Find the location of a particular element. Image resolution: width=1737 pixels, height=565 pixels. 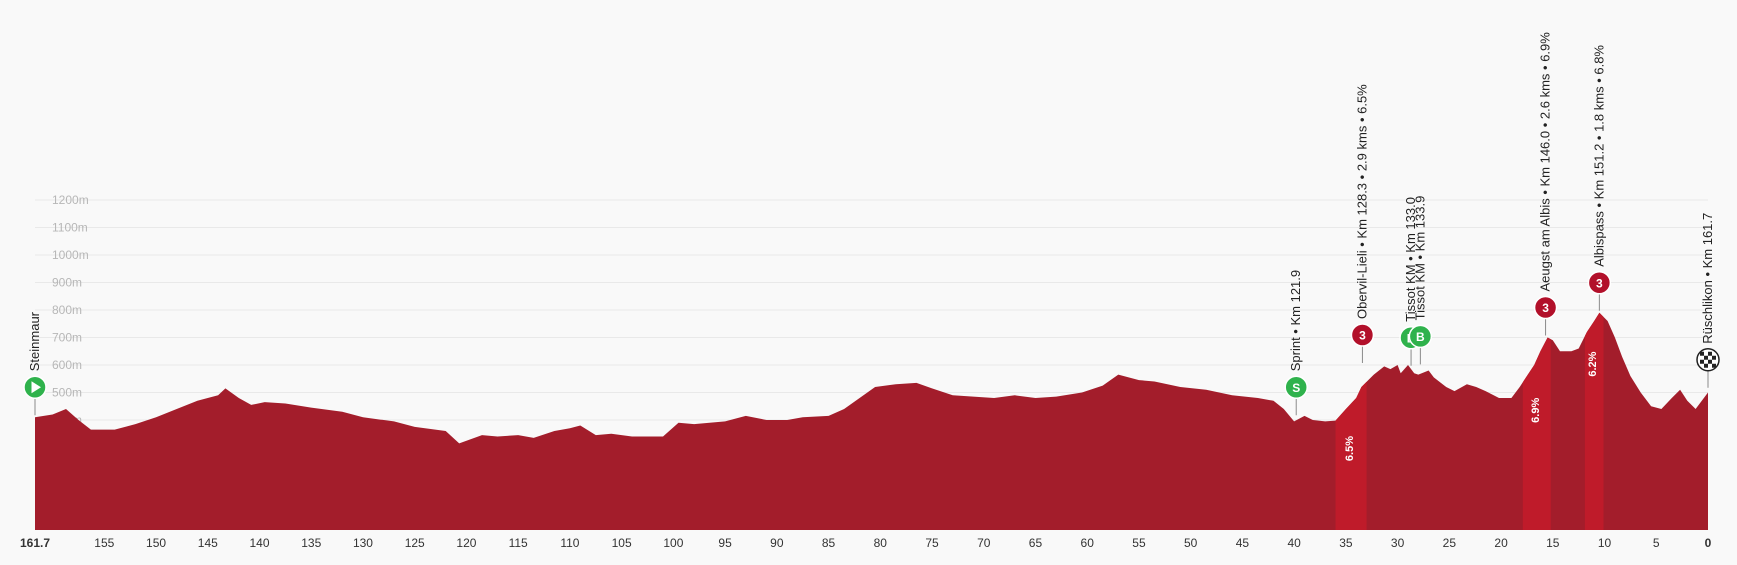

y-tick-label: 1100m is located at coordinates (70, 228).